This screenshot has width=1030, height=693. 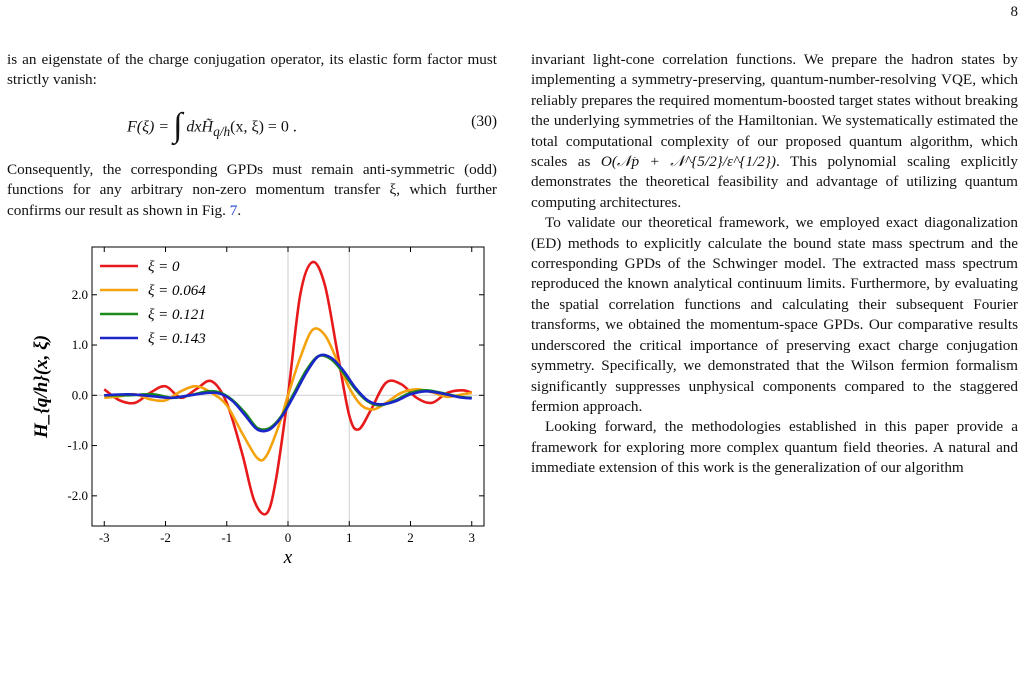 What do you see at coordinates (77, 445) in the screenshot?
I see `y-tick-label: -1.0` at bounding box center [77, 445].